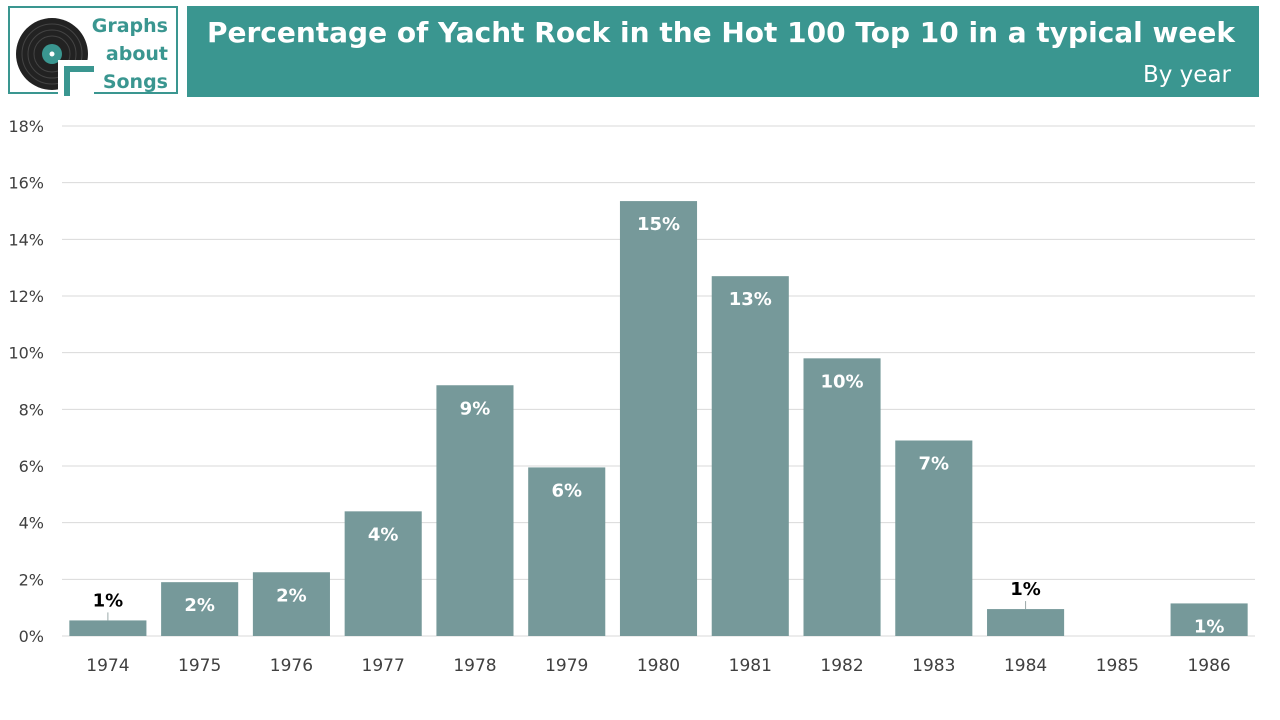  What do you see at coordinates (199, 666) in the screenshot?
I see `x-tick-label: 1975` at bounding box center [199, 666].